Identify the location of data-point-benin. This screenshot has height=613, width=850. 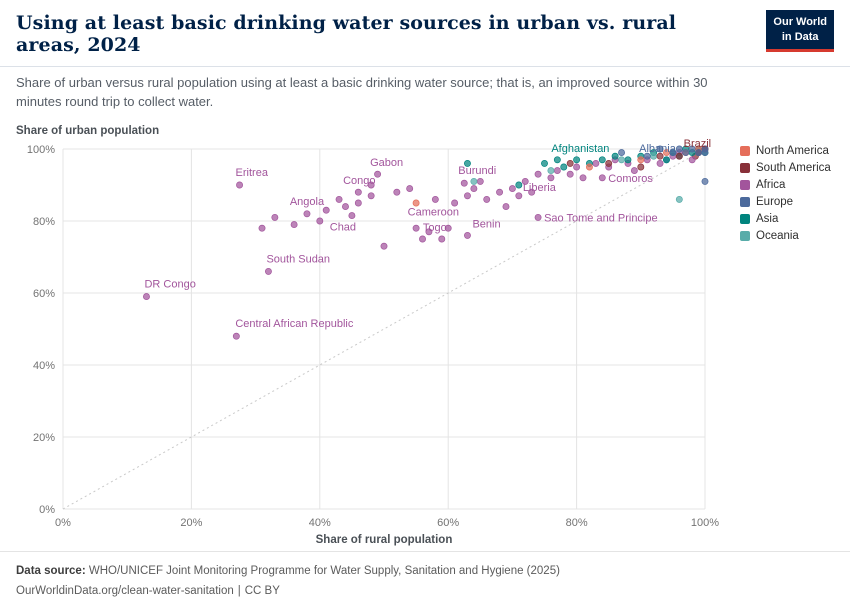
(467, 235).